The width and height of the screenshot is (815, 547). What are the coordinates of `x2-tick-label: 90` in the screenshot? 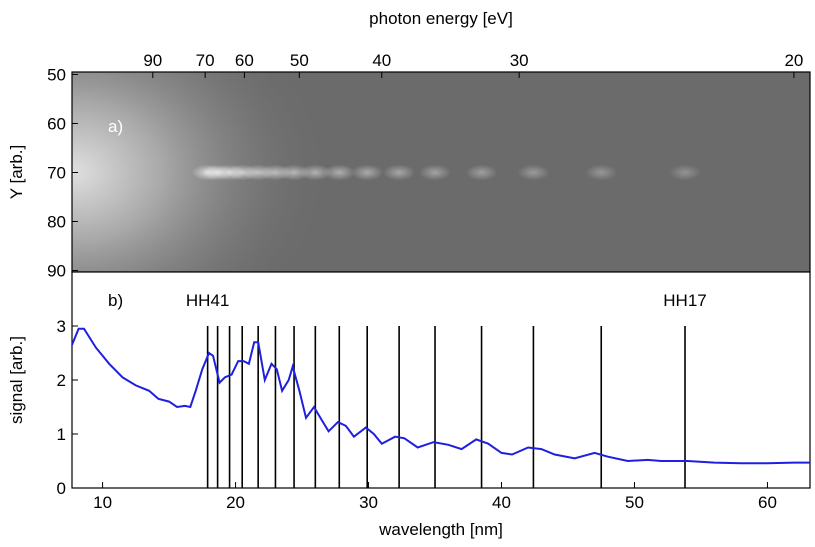 It's located at (152, 60).